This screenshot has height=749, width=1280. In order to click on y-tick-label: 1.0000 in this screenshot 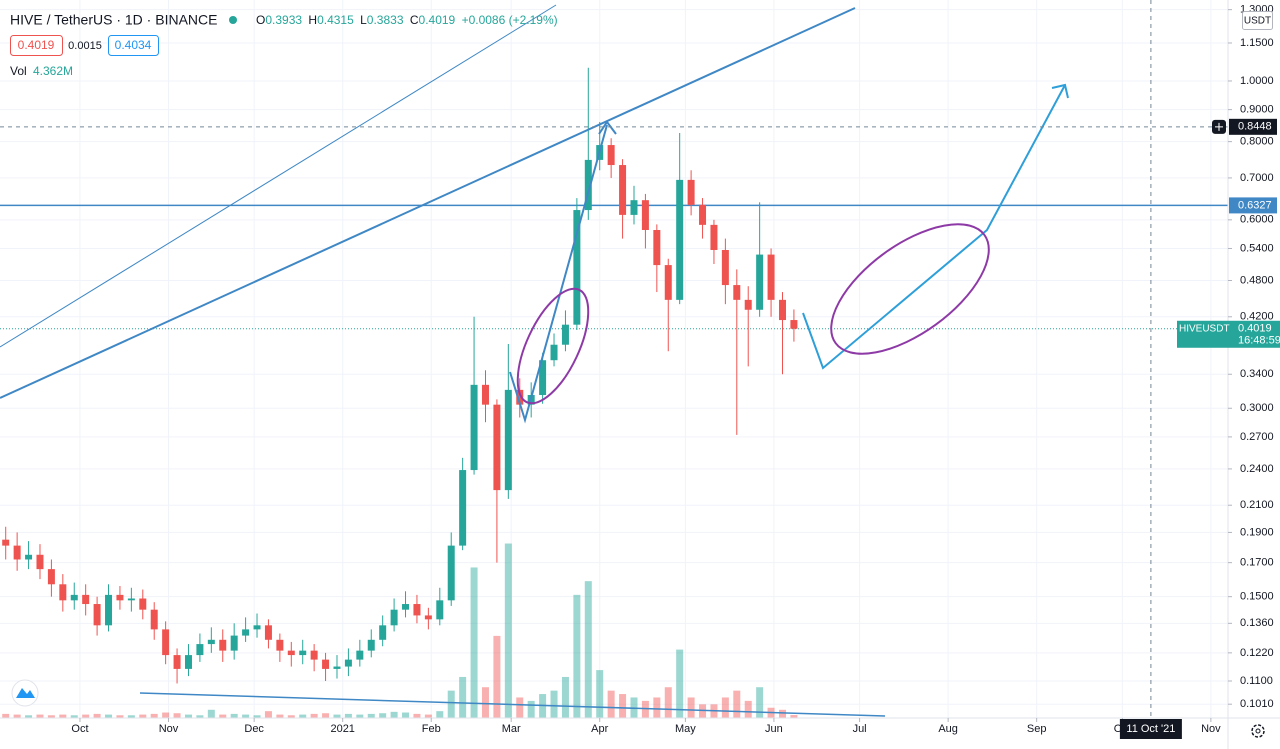, I will do `click(1257, 81)`.